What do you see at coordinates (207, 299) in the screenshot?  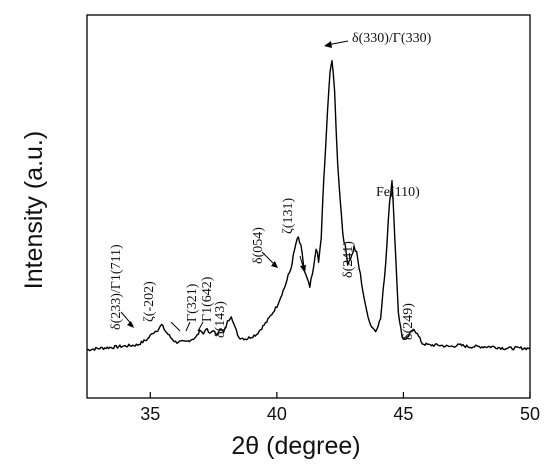 I see `peak-label-gamma1-642: Γ1(642)` at bounding box center [207, 299].